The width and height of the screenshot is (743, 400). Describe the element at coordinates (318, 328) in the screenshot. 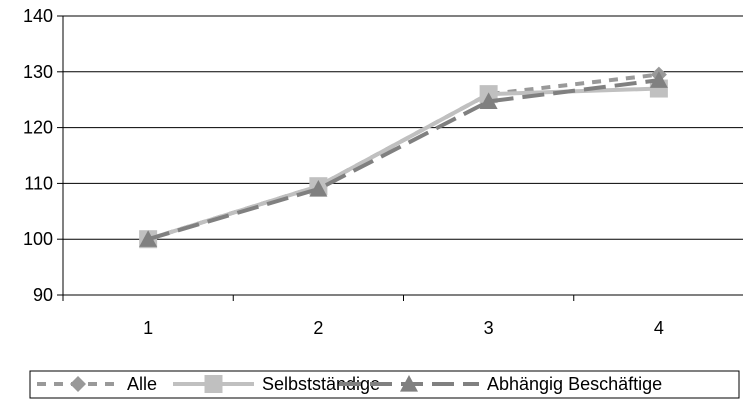

I see `x-tick-label-2: 2` at that location.